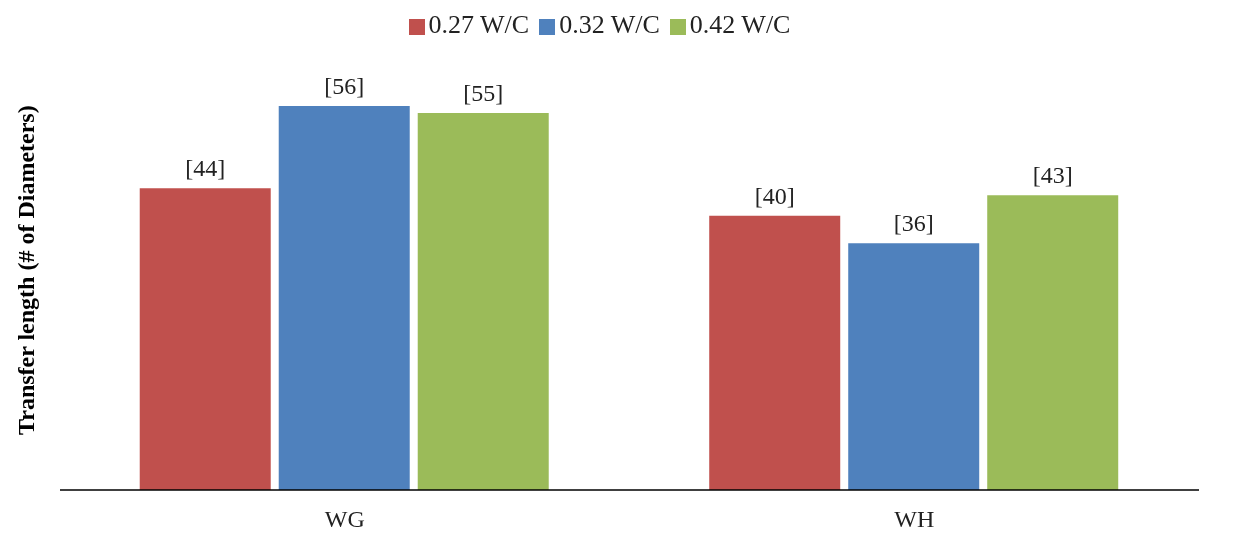 The height and width of the screenshot is (550, 1239). Describe the element at coordinates (205, 168) in the screenshot. I see `data-label: [44]` at that location.